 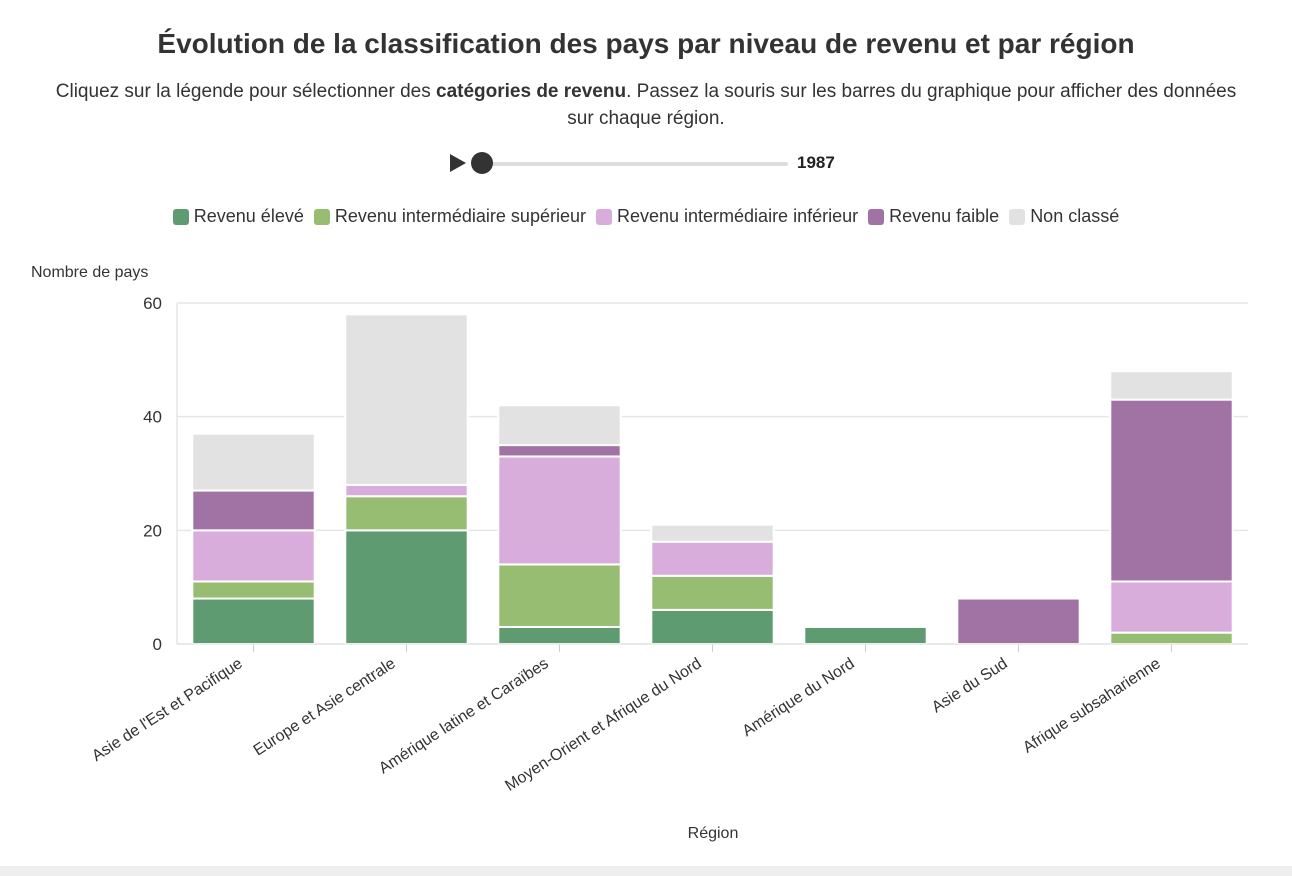 I want to click on y-tick-label: 40, so click(x=152, y=417).